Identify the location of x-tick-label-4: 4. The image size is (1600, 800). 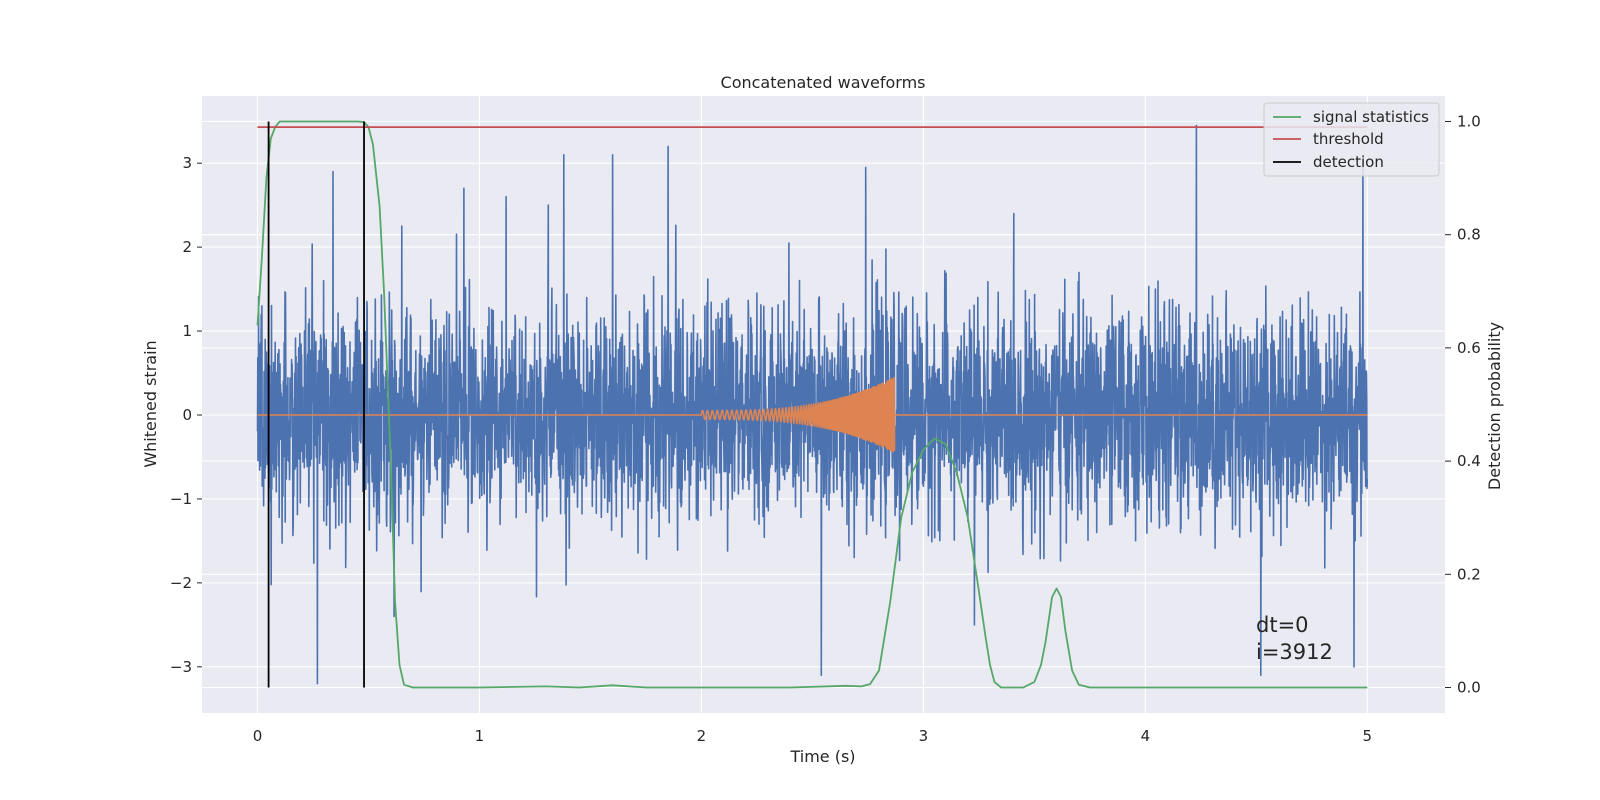
(1146, 736).